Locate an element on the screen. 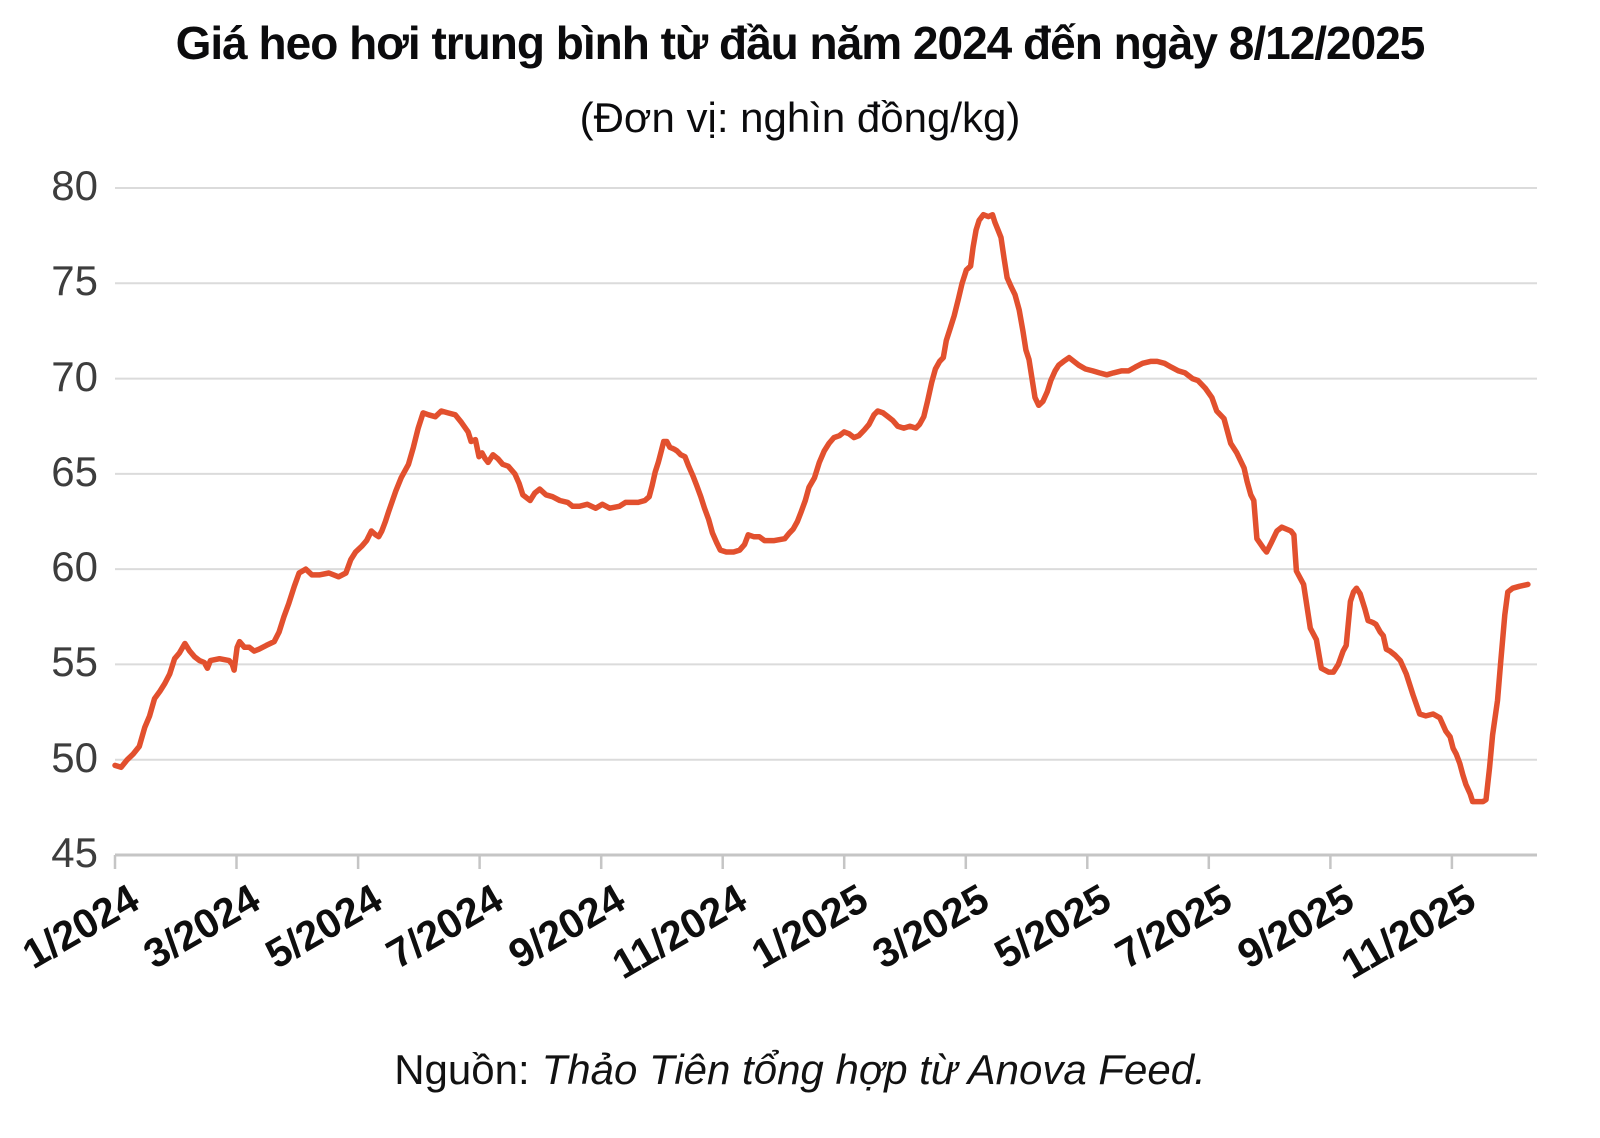  y-axis-tick-label: 50 is located at coordinates (74, 757).